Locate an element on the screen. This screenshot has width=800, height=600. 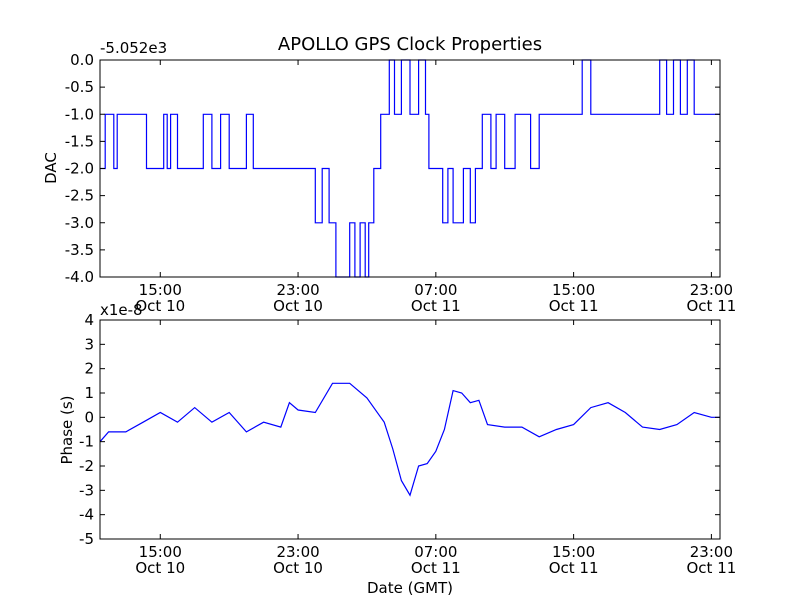
dac-y-tick-label: -0.5 is located at coordinates (79, 87).